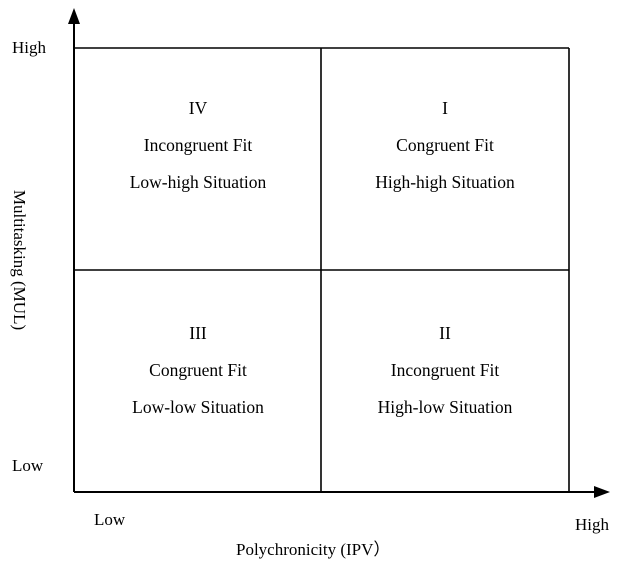 The height and width of the screenshot is (568, 624). Describe the element at coordinates (198, 182) in the screenshot. I see `quadrant-situation: Low-high Situation` at that location.